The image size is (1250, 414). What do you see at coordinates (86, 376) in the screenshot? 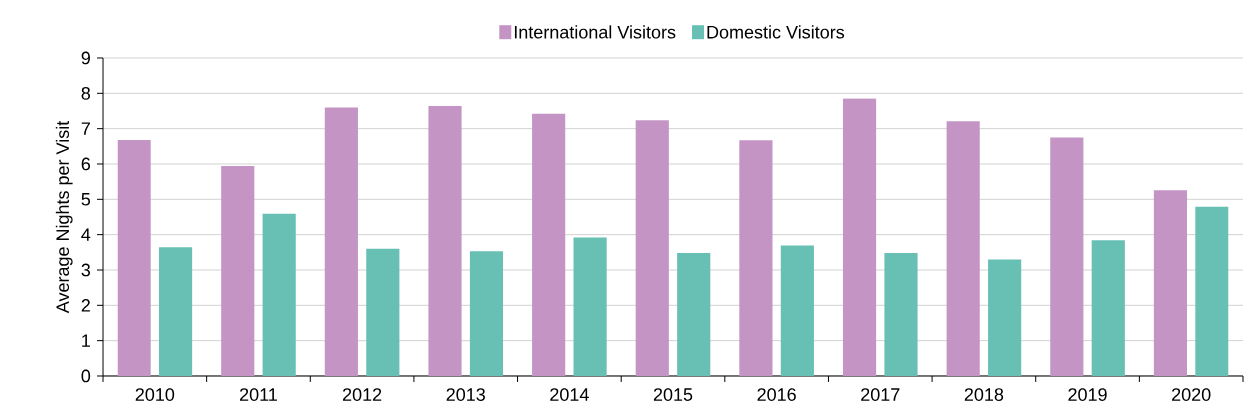
I see `y-tick-label: 0` at bounding box center [86, 376].